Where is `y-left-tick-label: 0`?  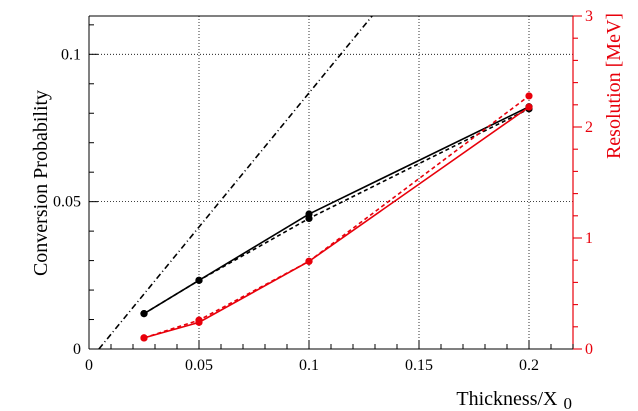
y-left-tick-label: 0 is located at coordinates (77, 349).